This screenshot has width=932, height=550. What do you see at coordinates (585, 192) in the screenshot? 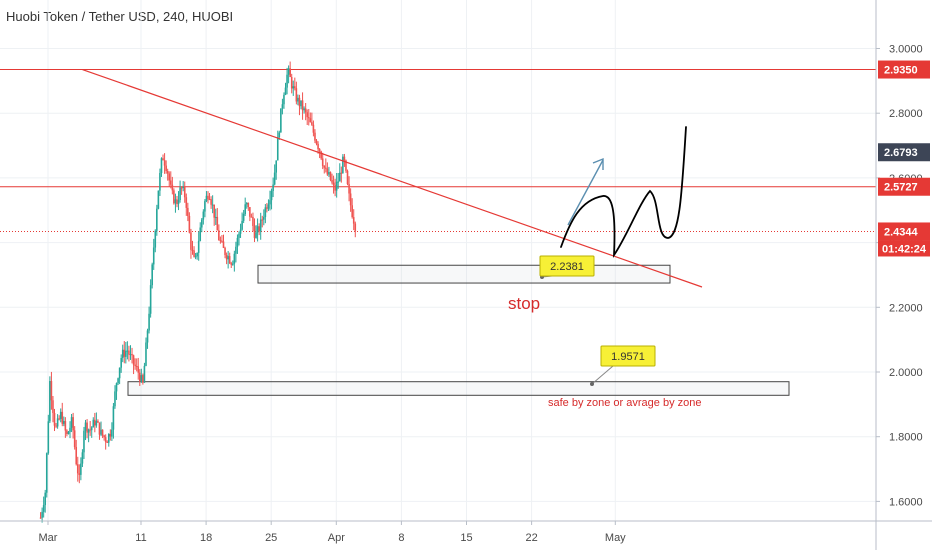
I see `projection-arrow-line` at bounding box center [585, 192].